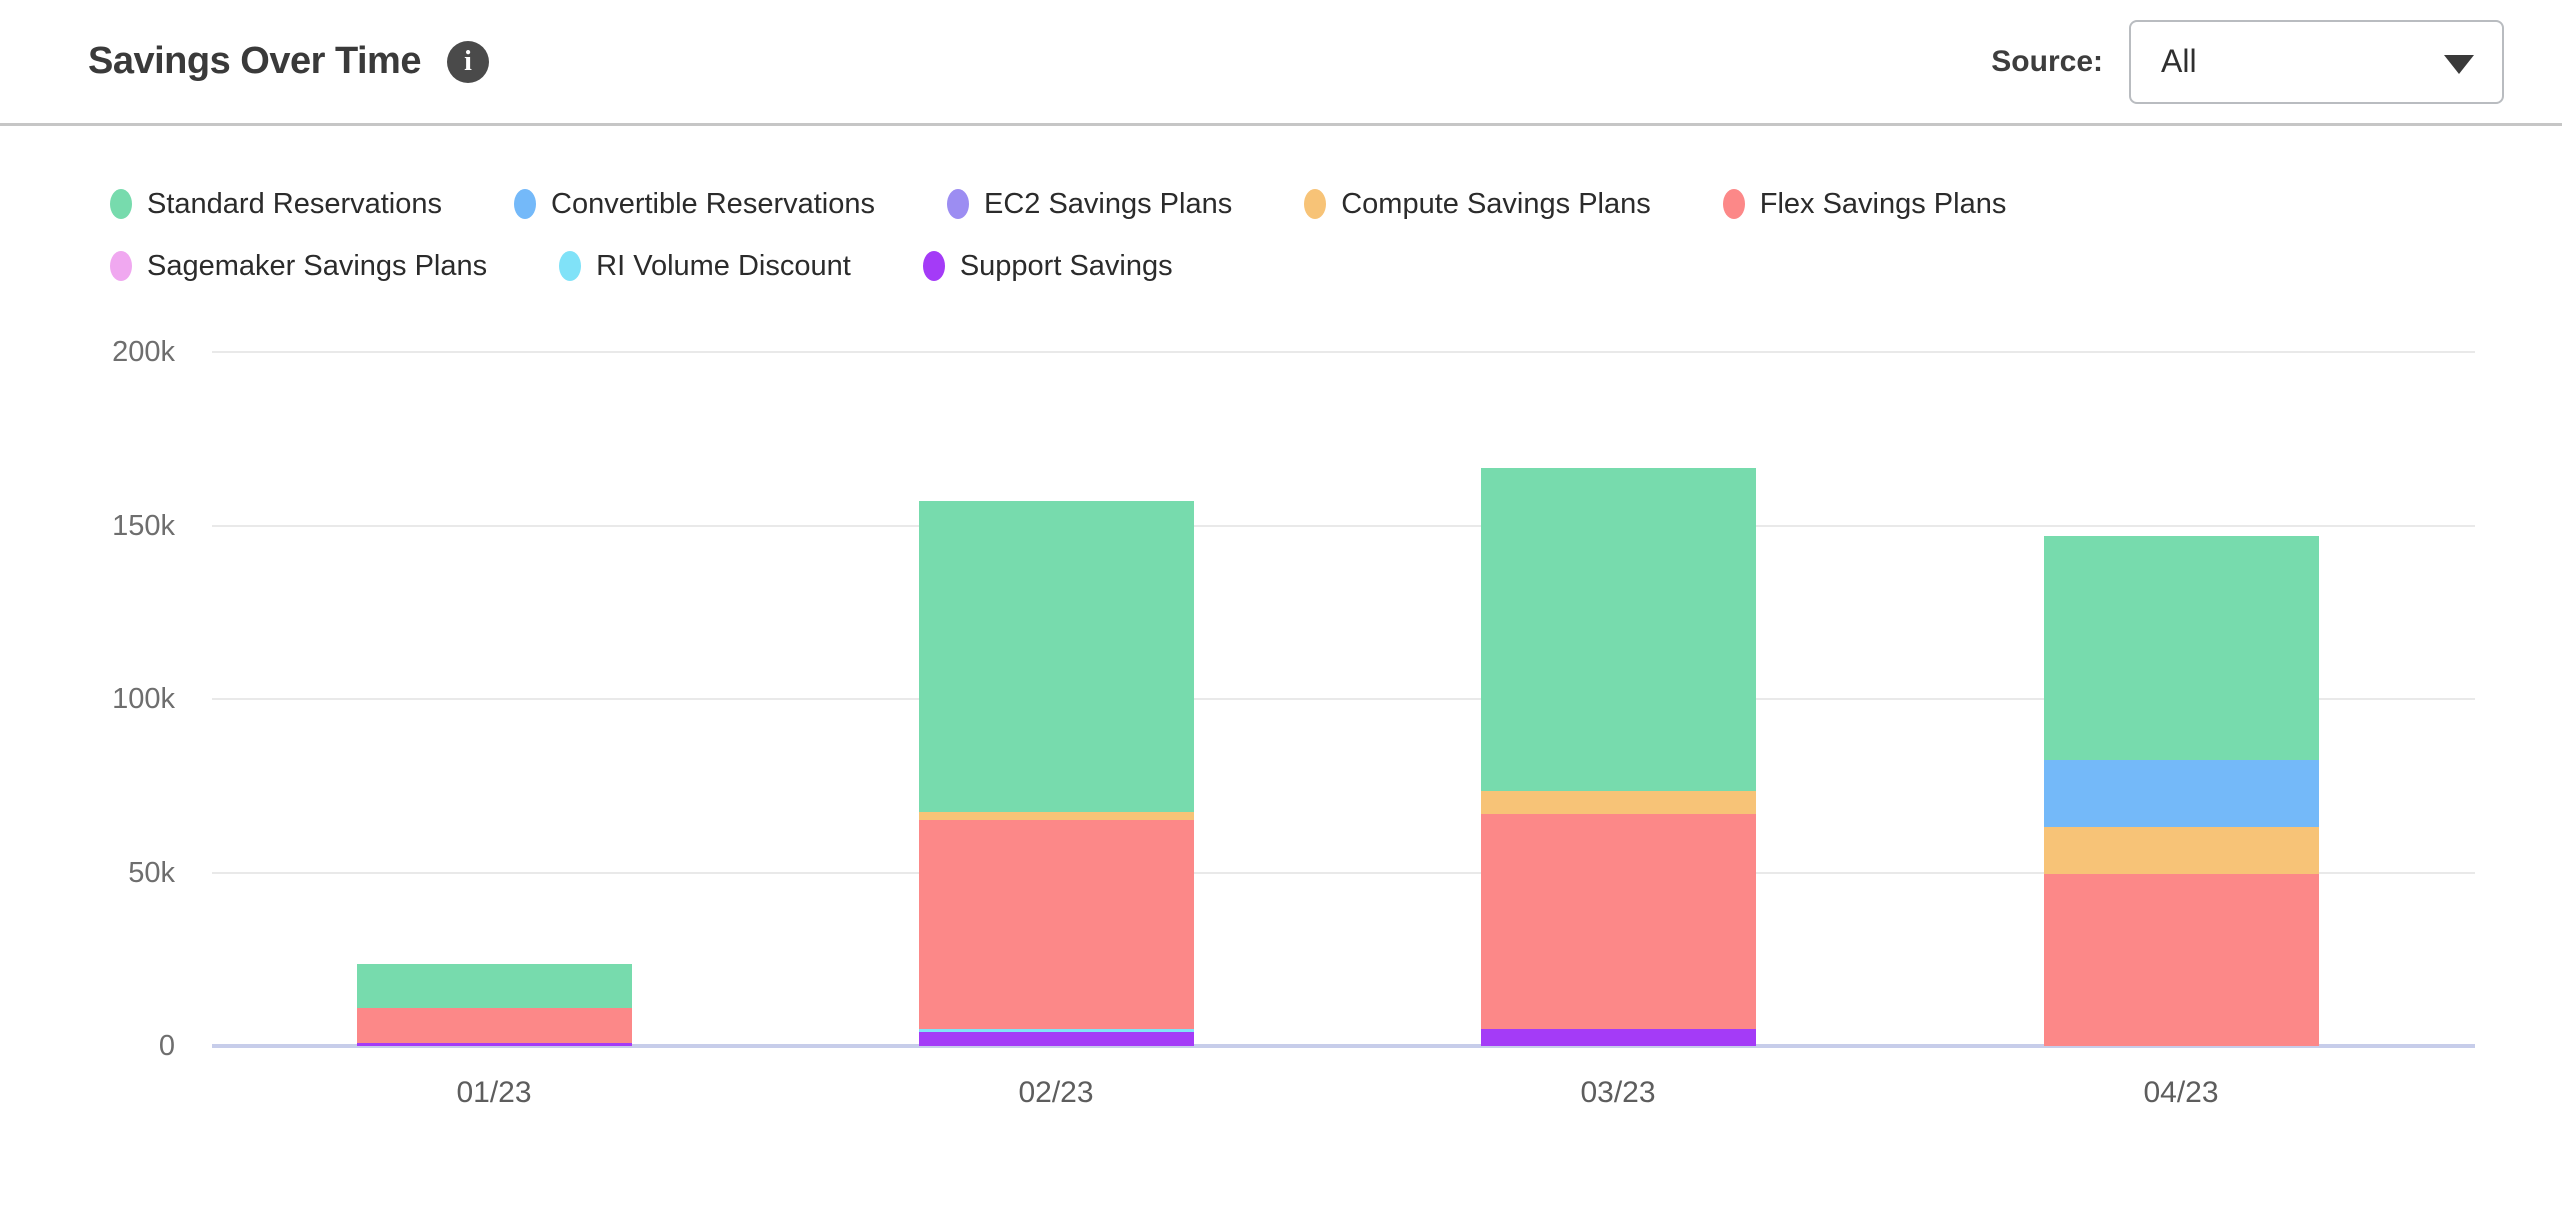  Describe the element at coordinates (494, 688) in the screenshot. I see `bar-01/23` at that location.